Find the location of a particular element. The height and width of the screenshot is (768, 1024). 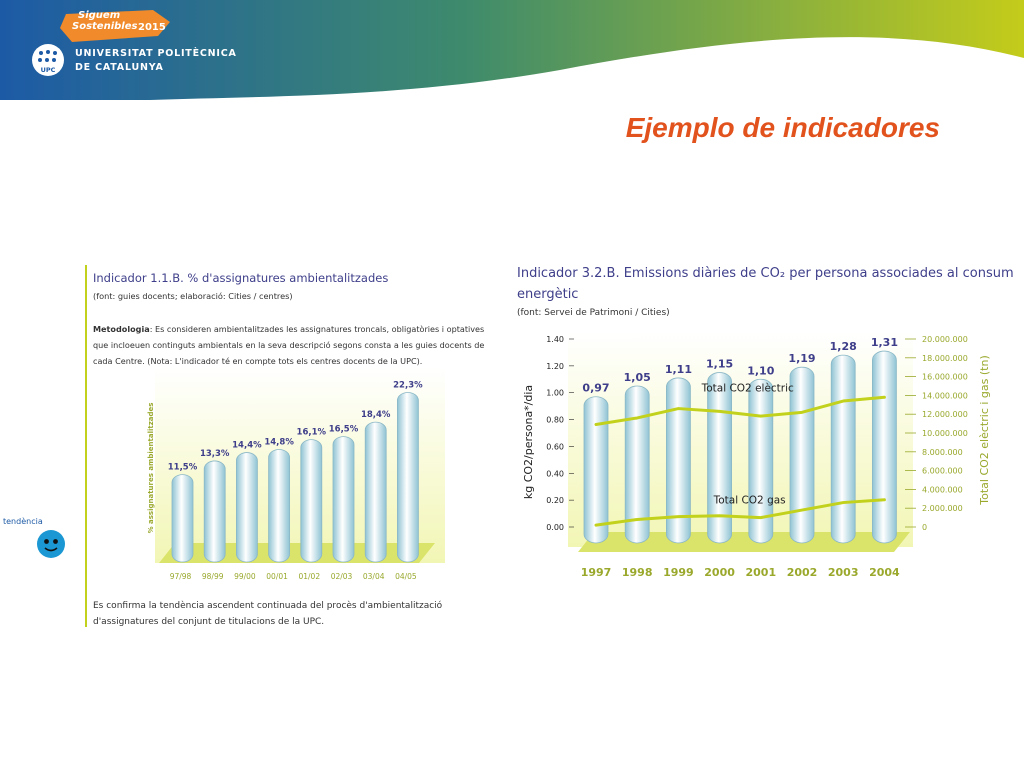

y-tick-label: 1.00 is located at coordinates (555, 393).